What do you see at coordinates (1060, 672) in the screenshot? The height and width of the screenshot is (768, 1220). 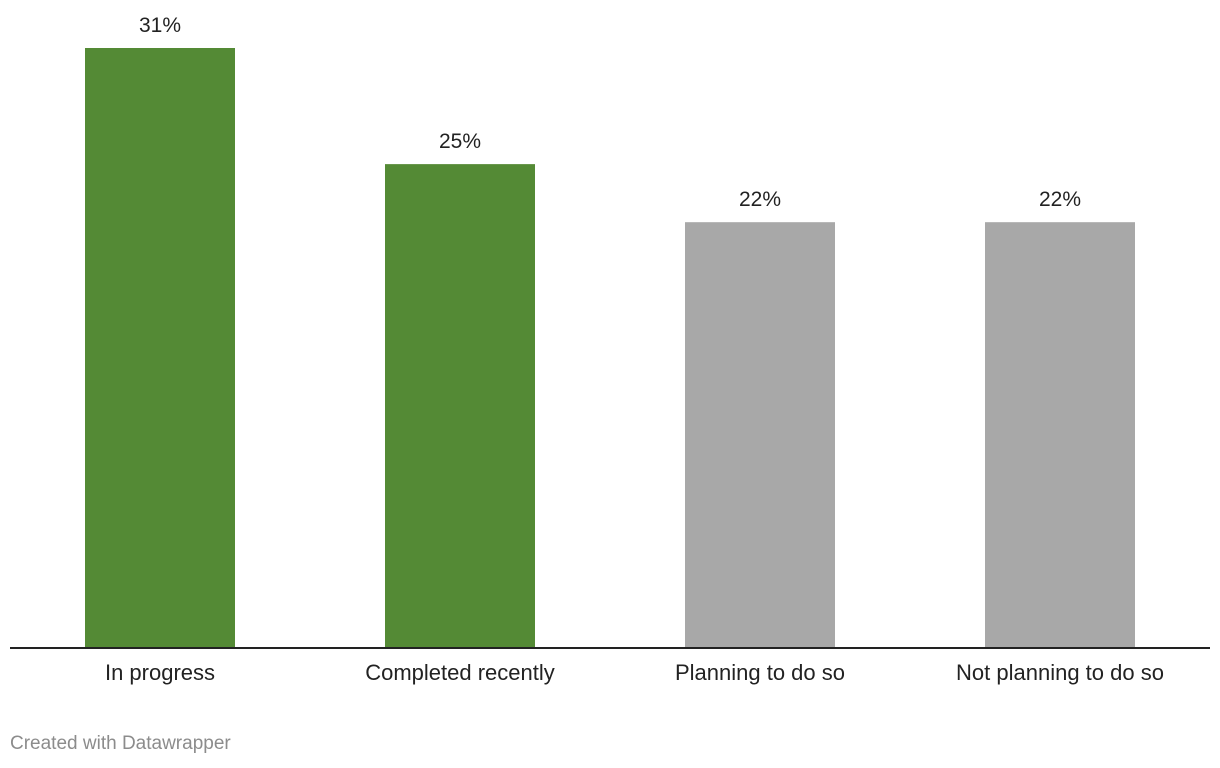 I see `category-label-3: Not planning to do so` at bounding box center [1060, 672].